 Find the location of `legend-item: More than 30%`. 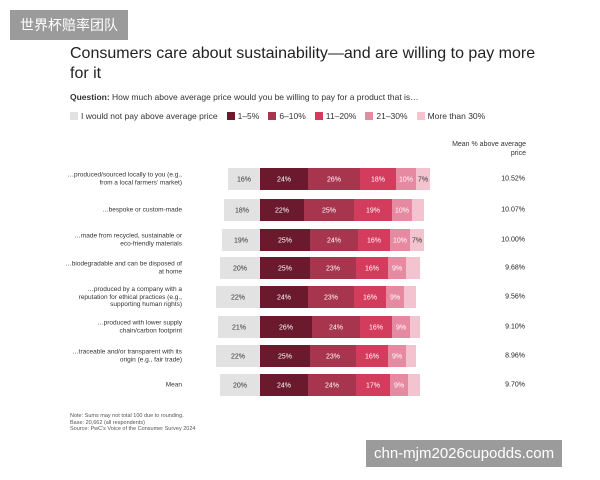

legend-item: More than 30% is located at coordinates (451, 116).